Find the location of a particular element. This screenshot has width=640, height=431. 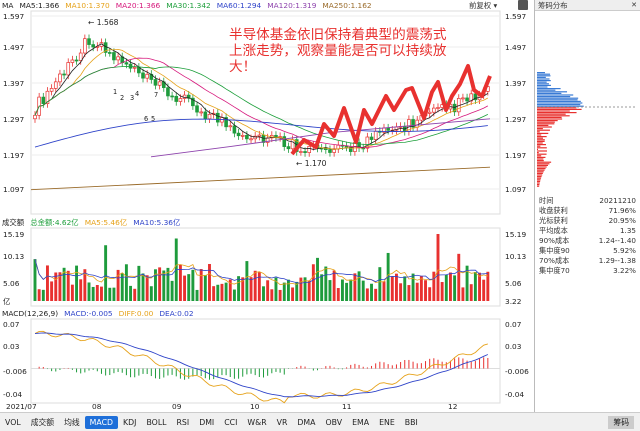

high-price-annotation: ← 1.568 is located at coordinates (103, 22).